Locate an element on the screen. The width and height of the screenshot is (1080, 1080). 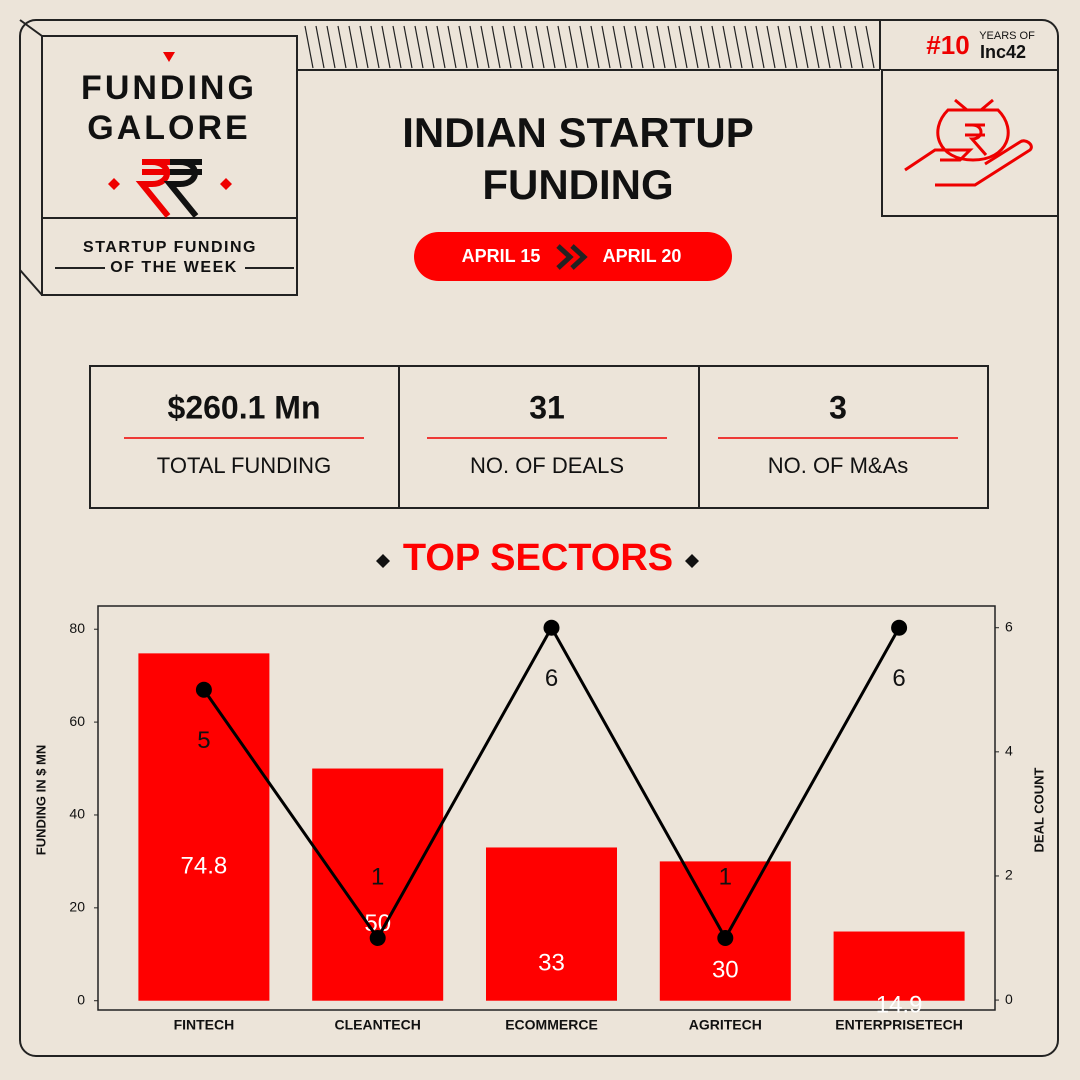
chevrons is located at coordinates (572, 257).